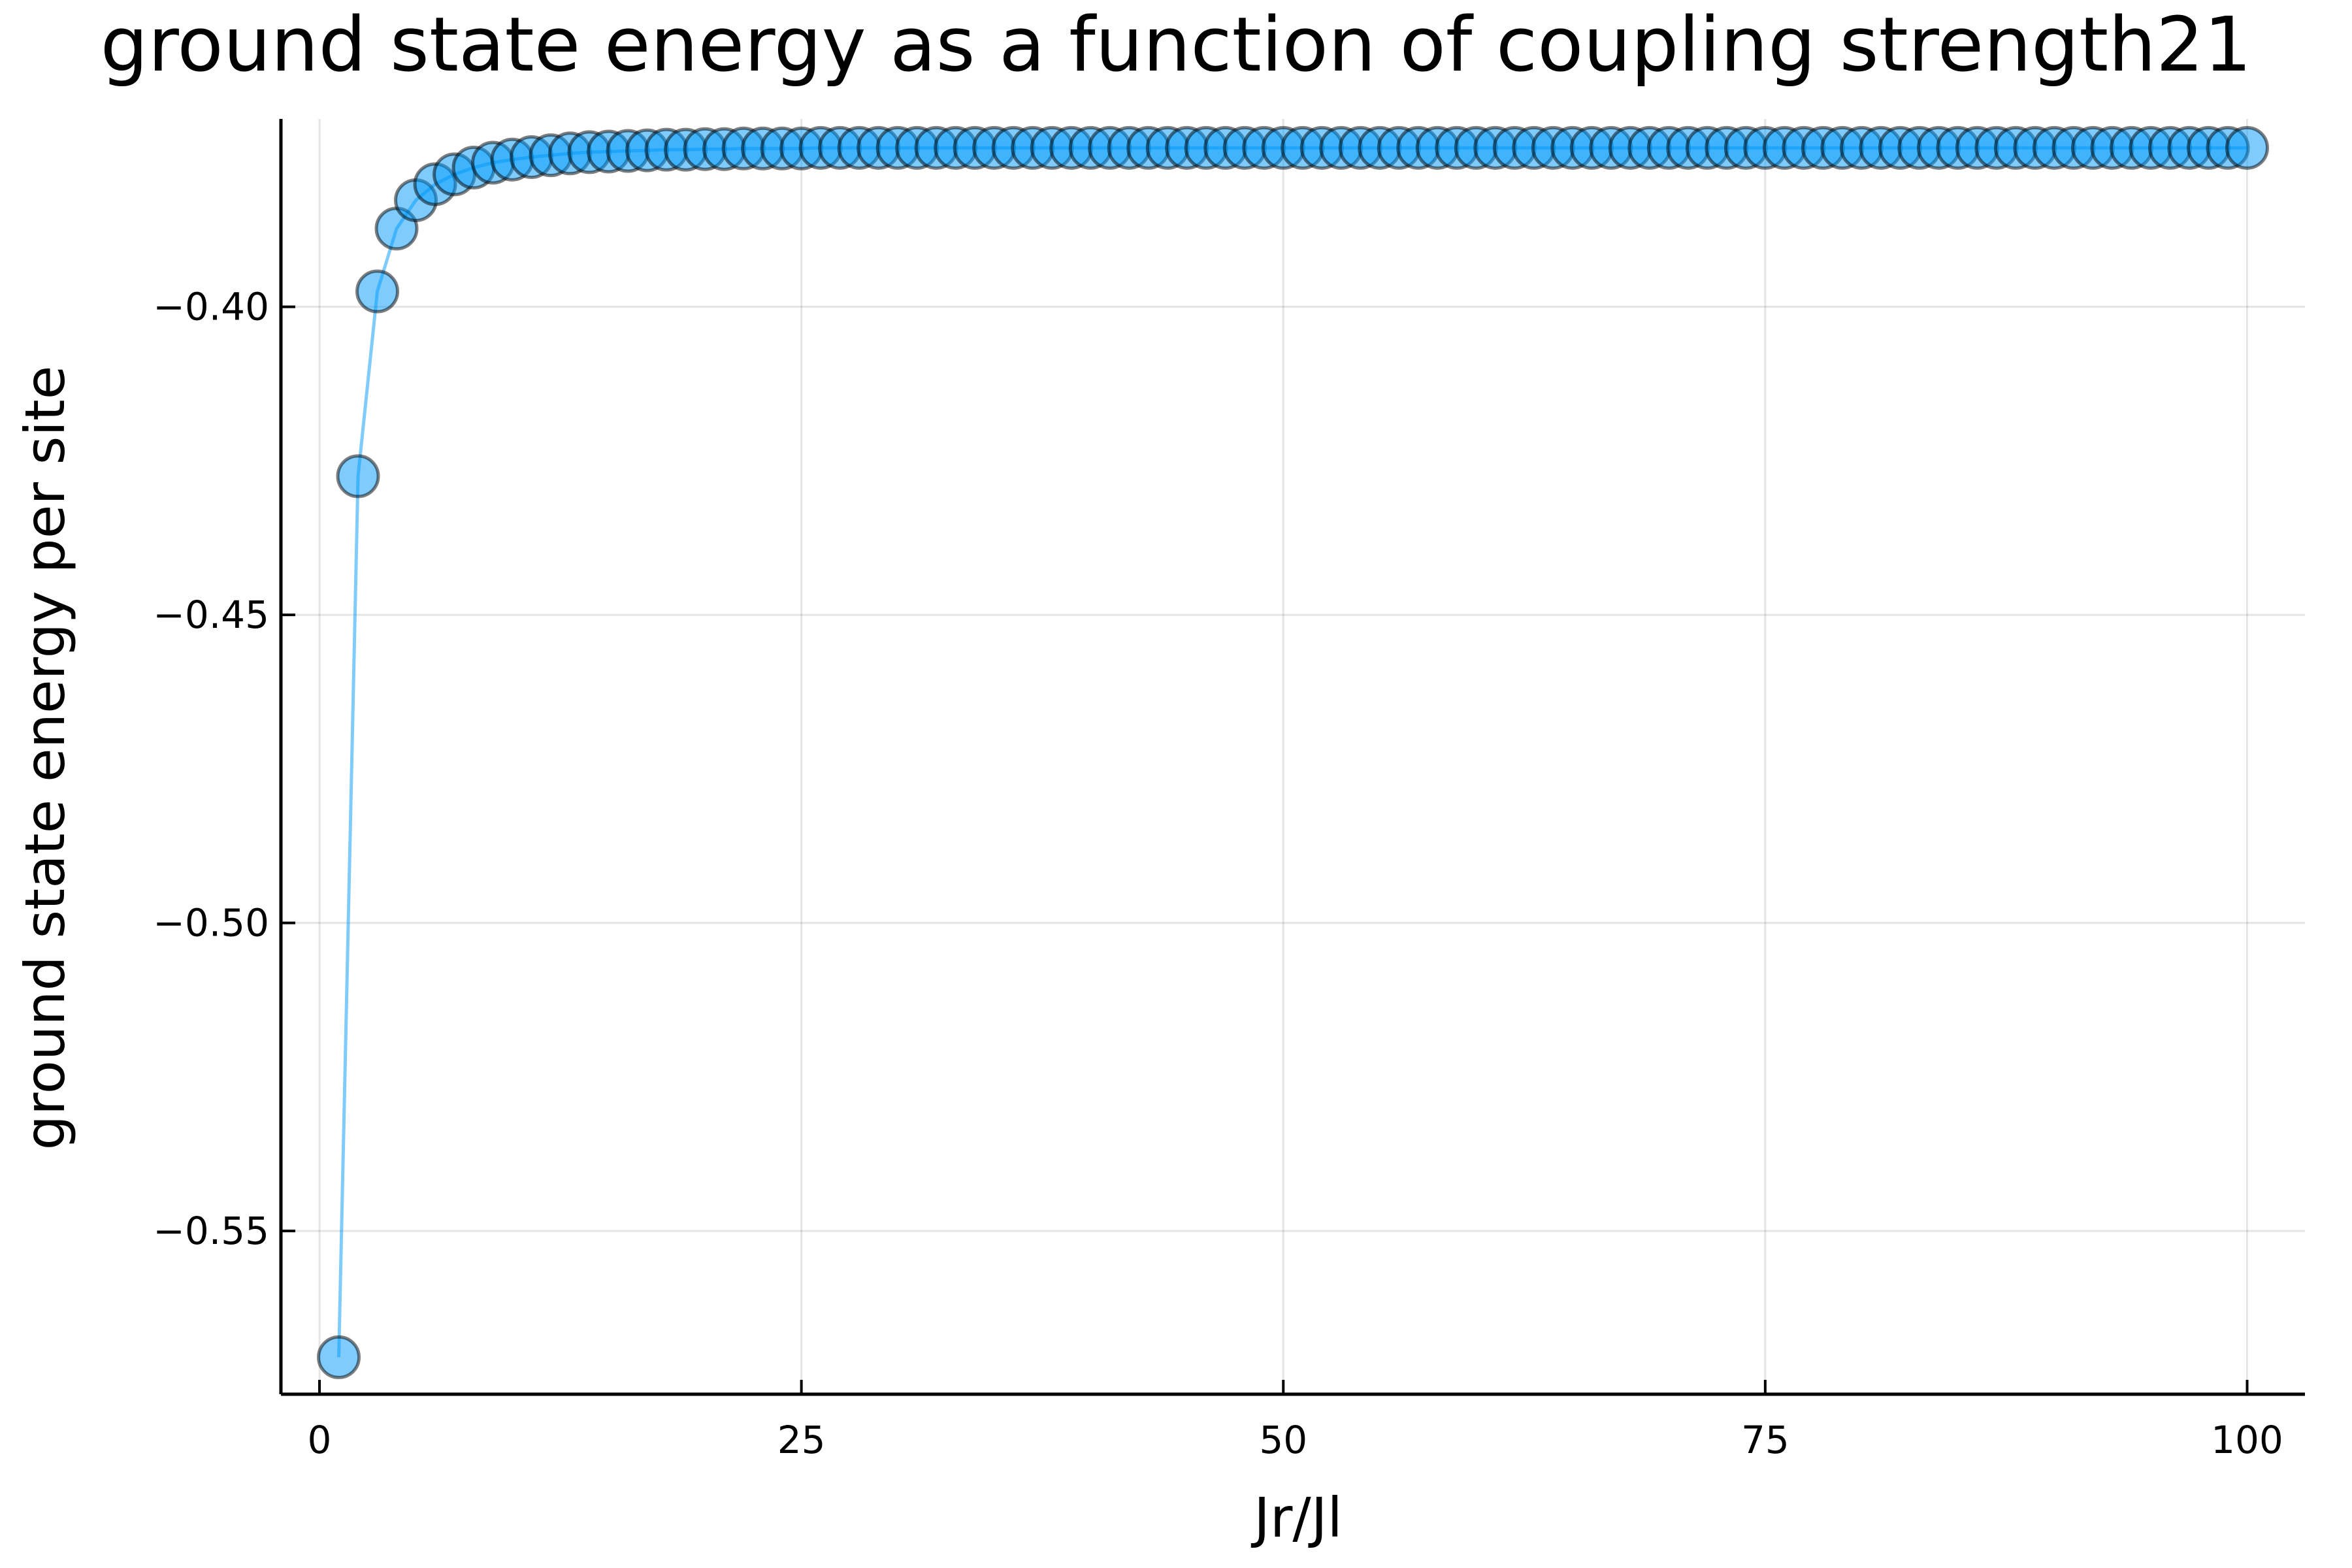 The width and height of the screenshot is (2352, 1568). What do you see at coordinates (2247, 1440) in the screenshot?
I see `x-tick-label-4: 100` at bounding box center [2247, 1440].